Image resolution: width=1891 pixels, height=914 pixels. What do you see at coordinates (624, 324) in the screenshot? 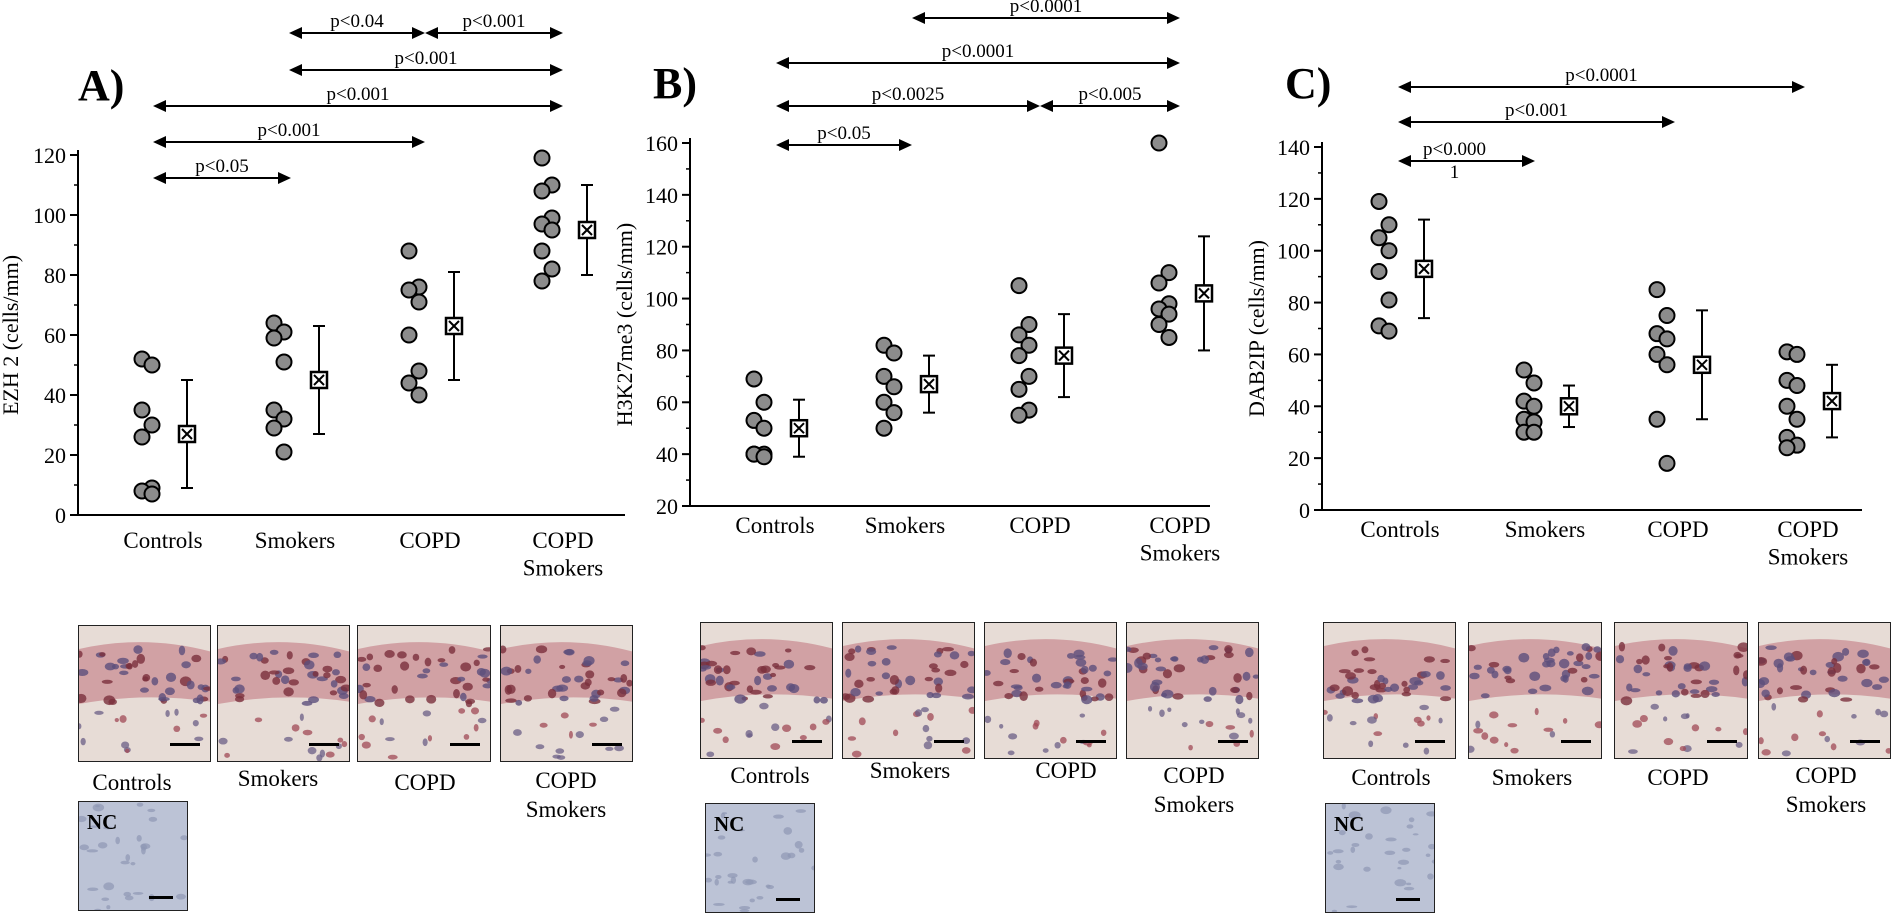
I see `y-axis-label: H3K27me3 (cells/mm)` at bounding box center [624, 324].